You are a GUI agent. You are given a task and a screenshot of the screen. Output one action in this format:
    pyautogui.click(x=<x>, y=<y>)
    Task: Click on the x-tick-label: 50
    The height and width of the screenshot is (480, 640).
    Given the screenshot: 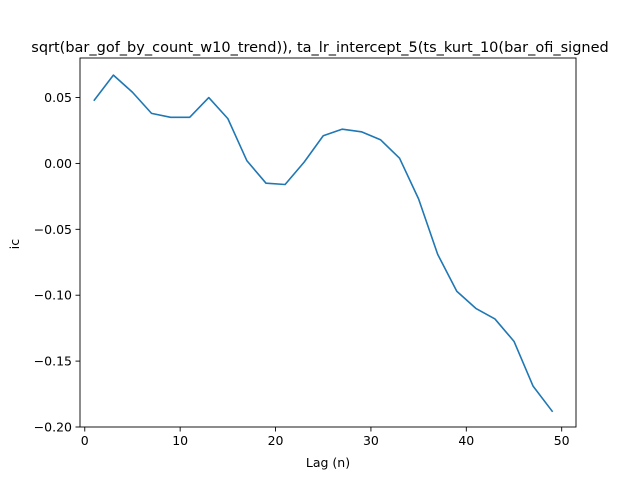 What is the action you would take?
    pyautogui.click(x=562, y=440)
    